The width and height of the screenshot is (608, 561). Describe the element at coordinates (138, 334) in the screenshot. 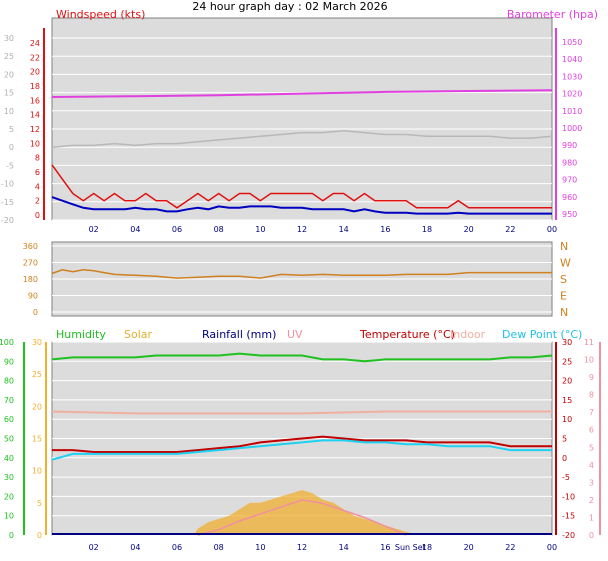

I see `legend-solar: Solar` at that location.